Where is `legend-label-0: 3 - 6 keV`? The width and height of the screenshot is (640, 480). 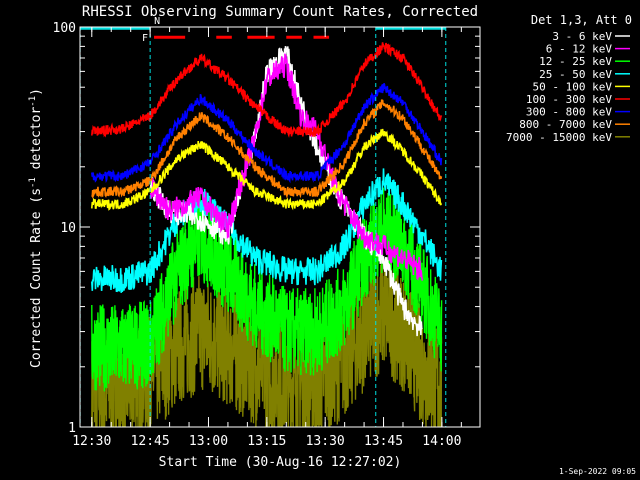 legend-label-0: 3 - 6 keV is located at coordinates (582, 36).